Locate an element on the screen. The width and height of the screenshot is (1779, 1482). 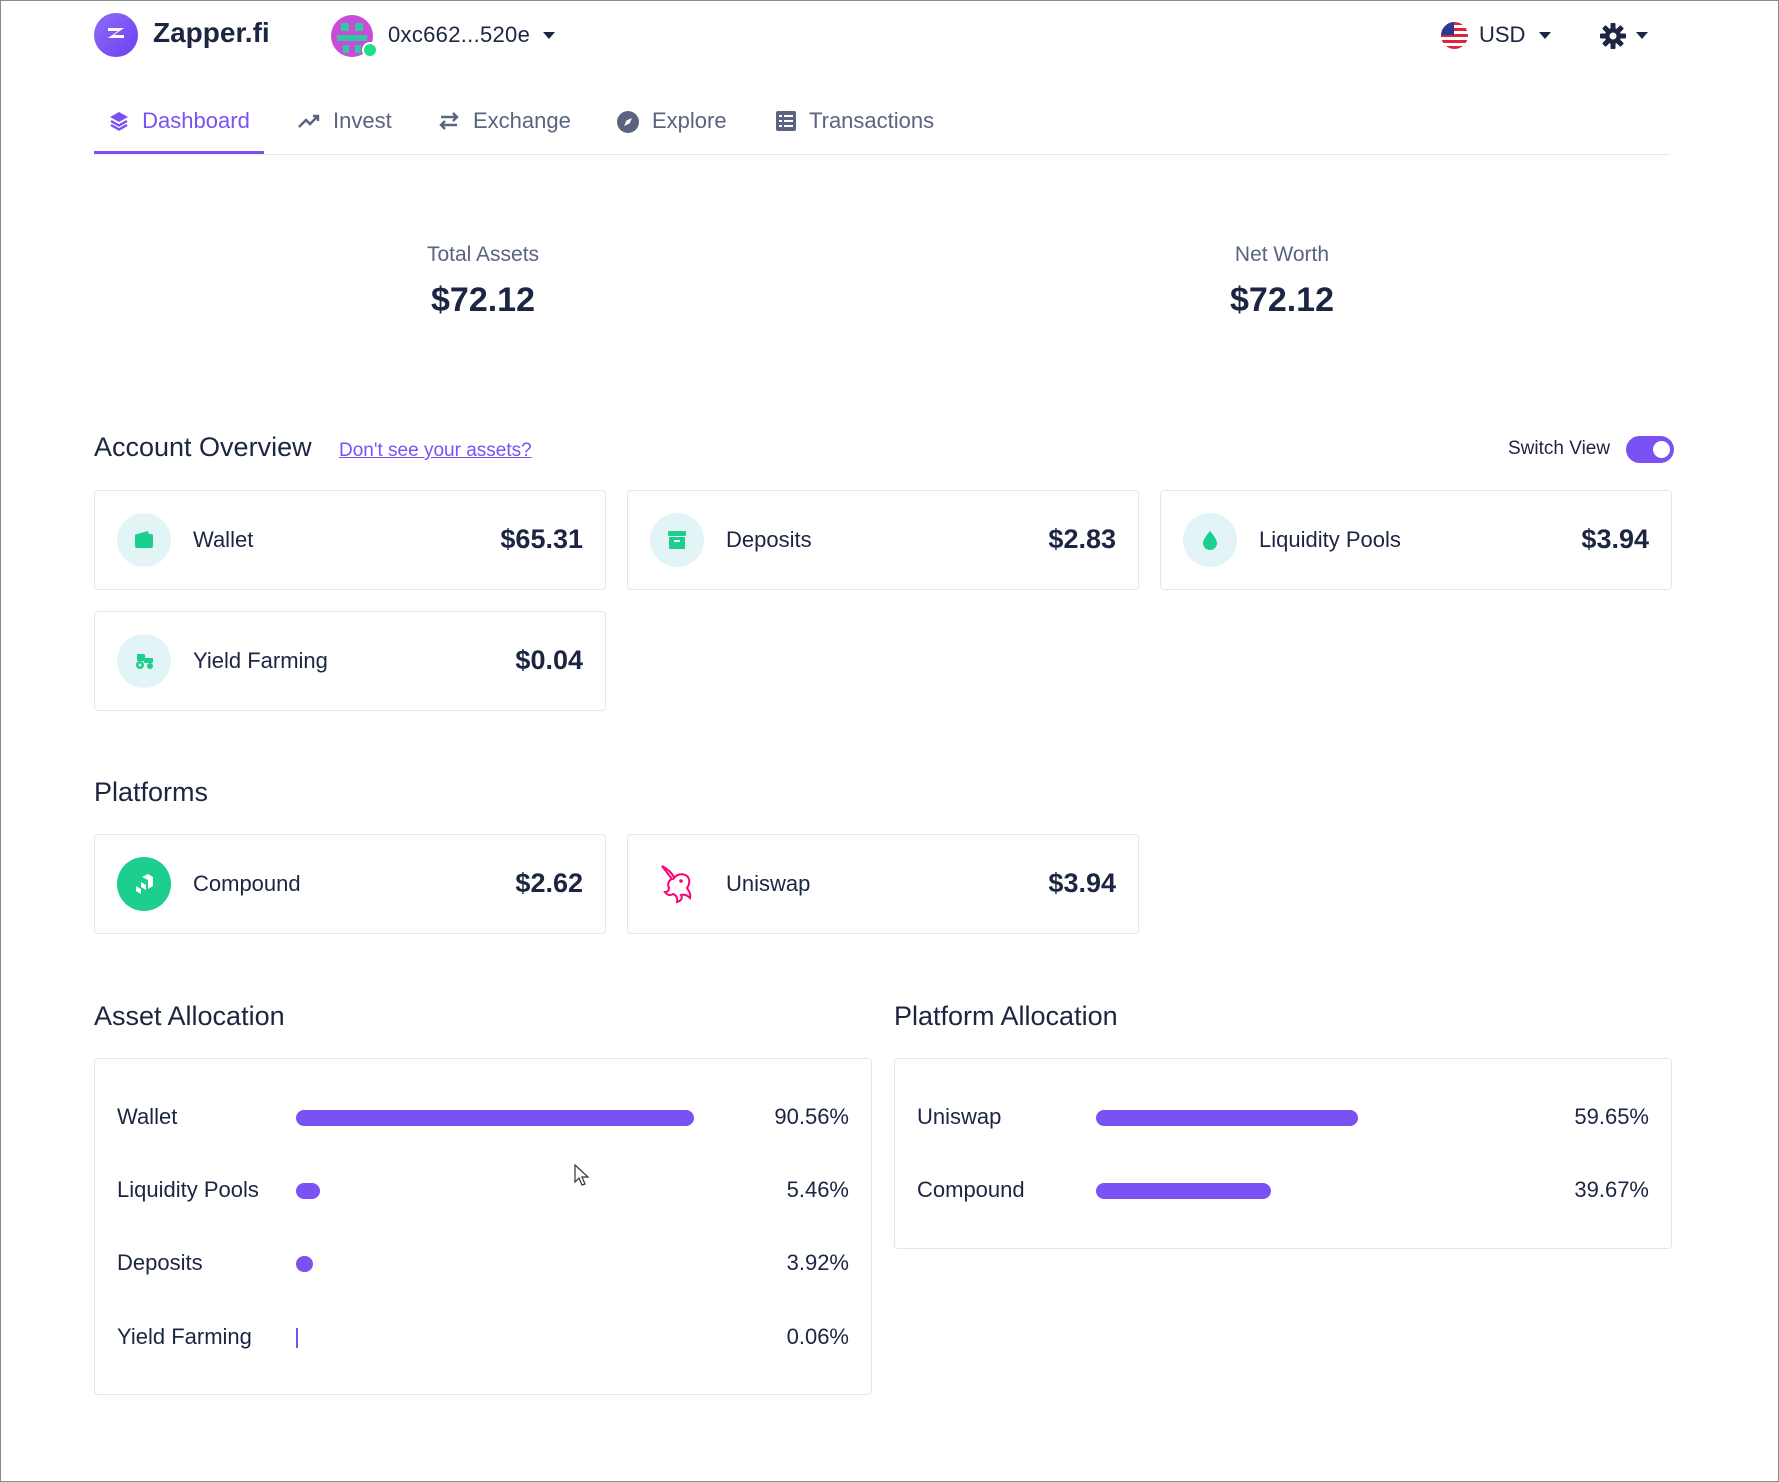
platform-allocation-title: Platform Allocation is located at coordinates (1006, 1016).